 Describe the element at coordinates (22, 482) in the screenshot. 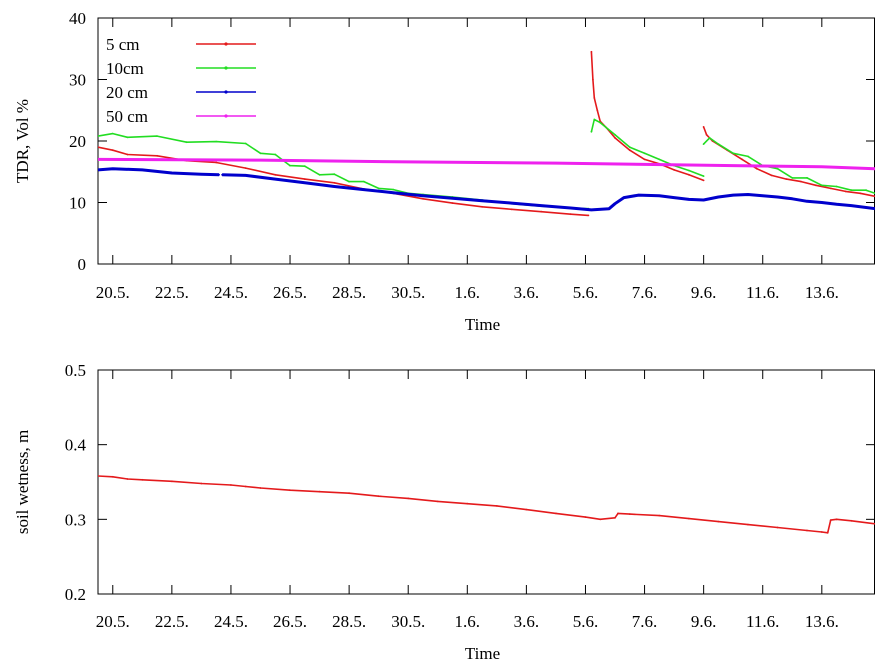

I see `y-axis-title: soil wetness, m` at that location.